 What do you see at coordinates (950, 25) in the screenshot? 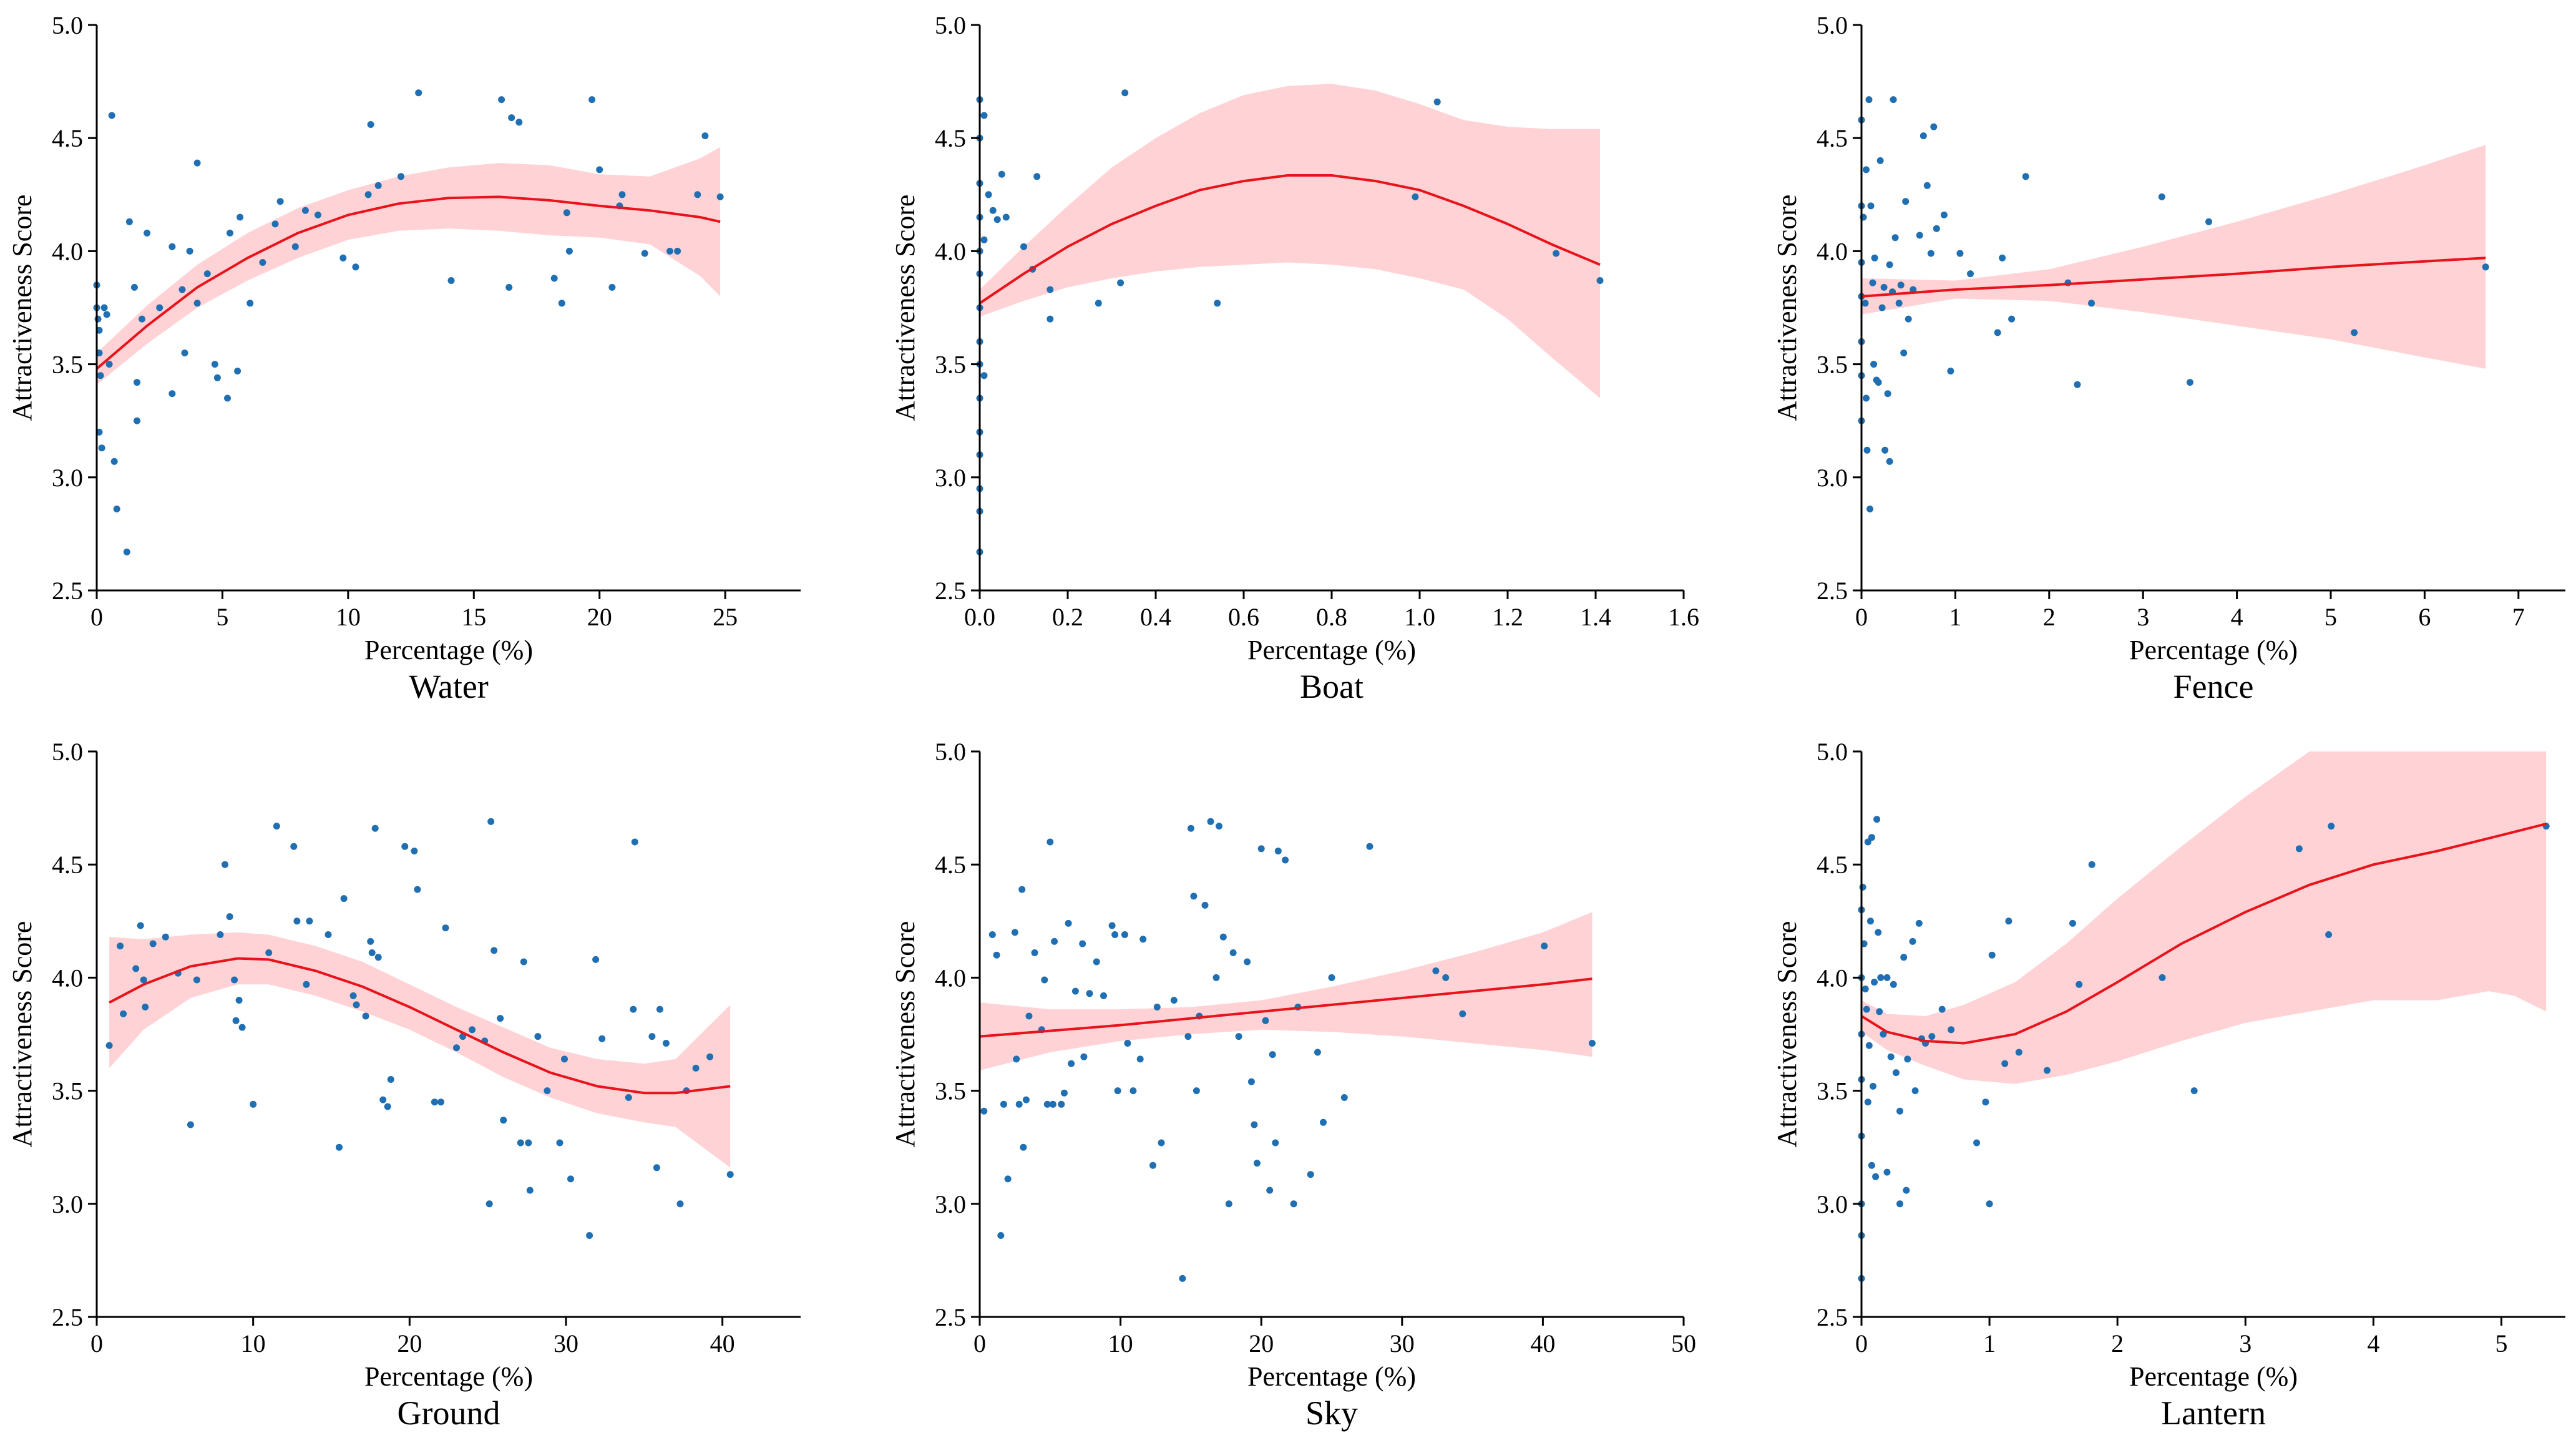
I see `y-tick-label: 5.0` at bounding box center [950, 25].